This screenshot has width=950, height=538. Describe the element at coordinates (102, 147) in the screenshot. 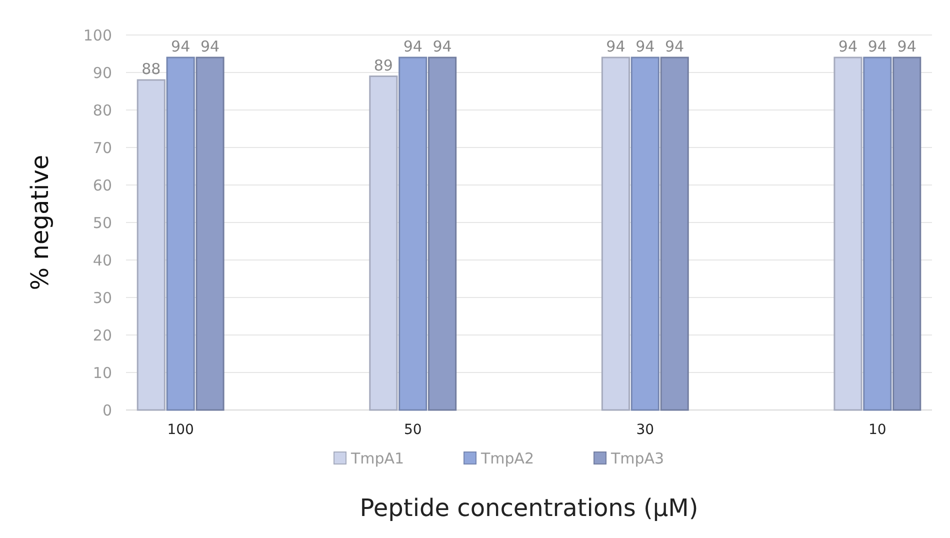

I see `y-tick-label: 70` at that location.